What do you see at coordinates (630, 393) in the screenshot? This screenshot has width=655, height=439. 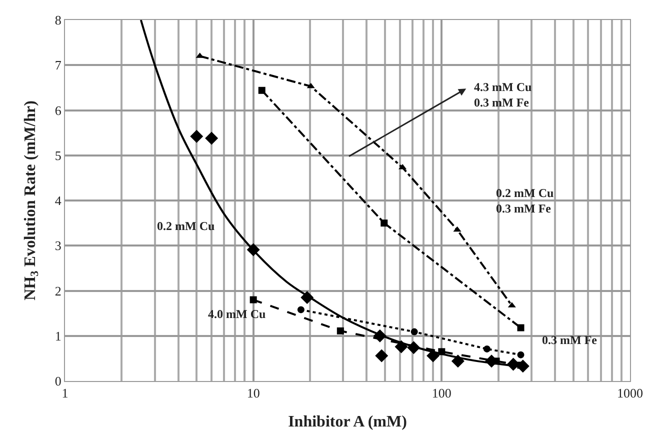 I see `x-tick-label: 1000` at bounding box center [630, 393].